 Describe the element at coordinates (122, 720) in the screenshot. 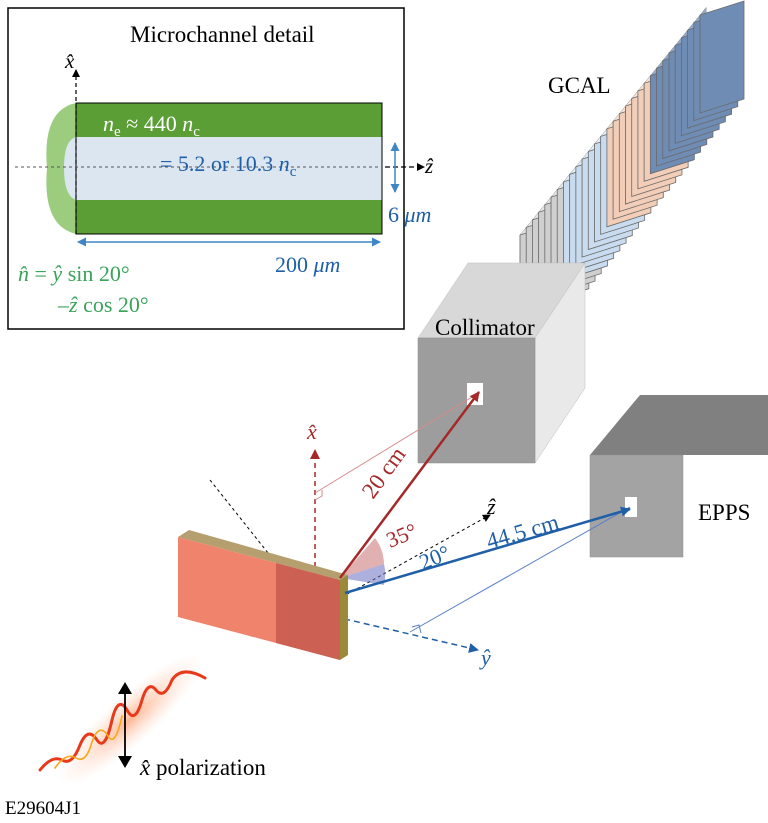

I see `laser-pulse` at that location.